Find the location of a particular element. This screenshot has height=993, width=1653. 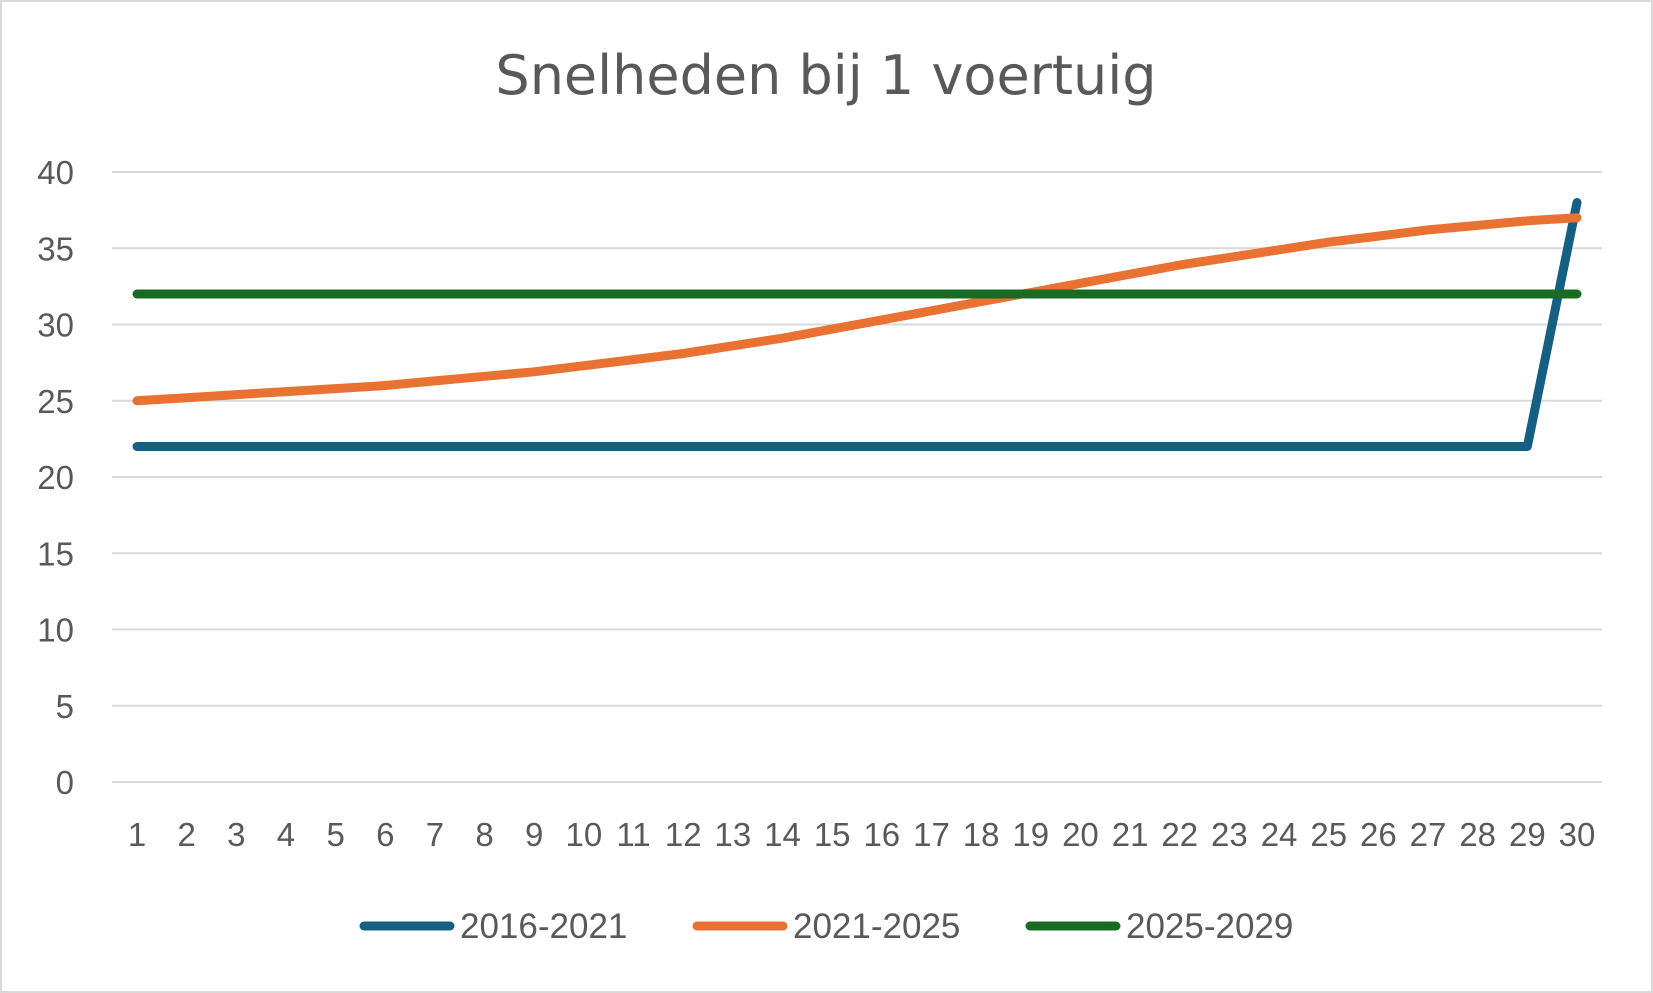

x-tick-label-10: 10 is located at coordinates (584, 834).